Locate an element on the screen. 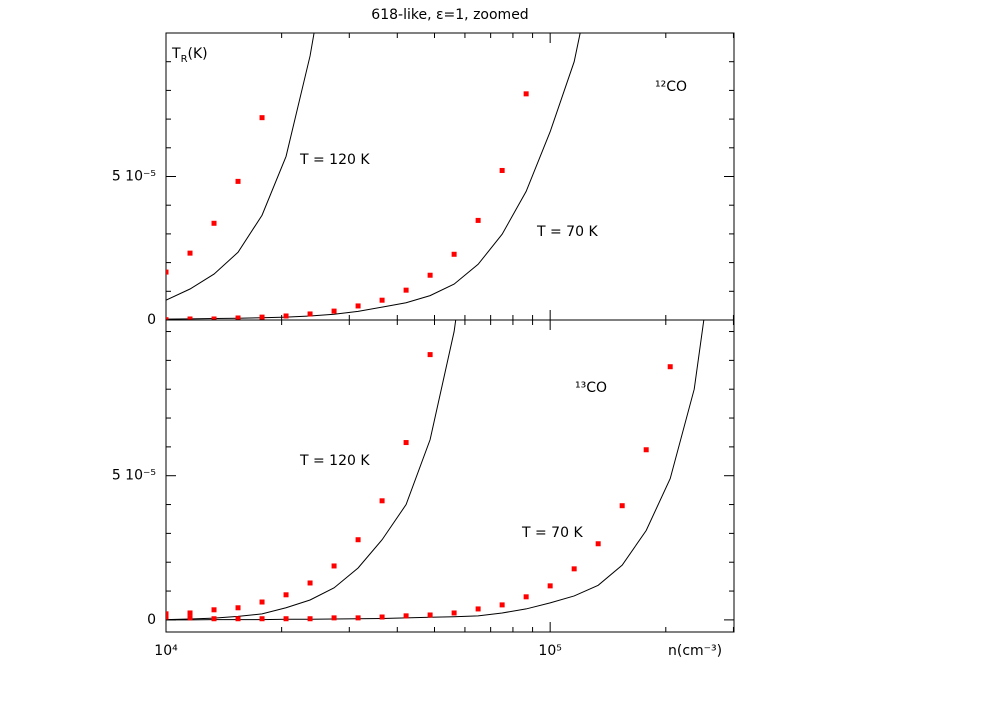  x-tick-label: 10⁵ is located at coordinates (549, 651).